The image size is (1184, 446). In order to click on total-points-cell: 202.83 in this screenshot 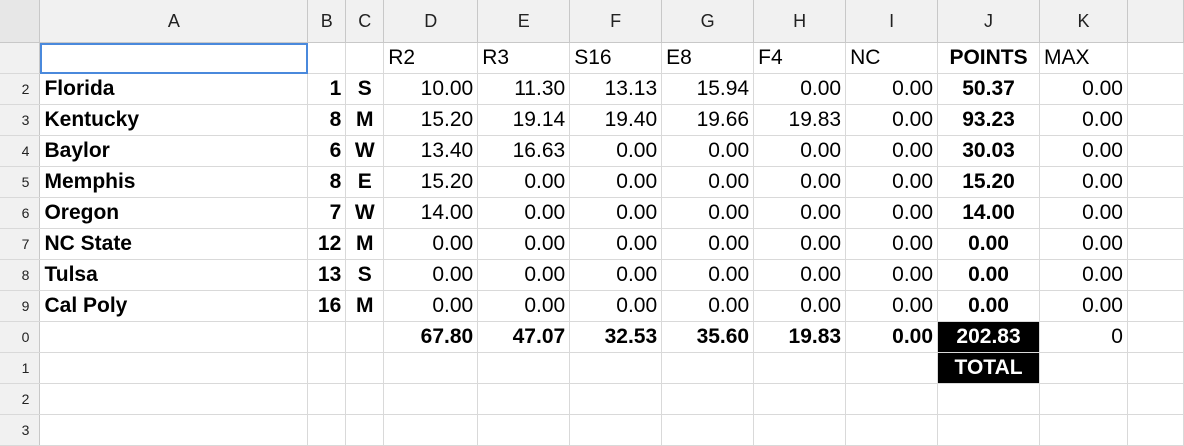, I will do `click(989, 337)`.